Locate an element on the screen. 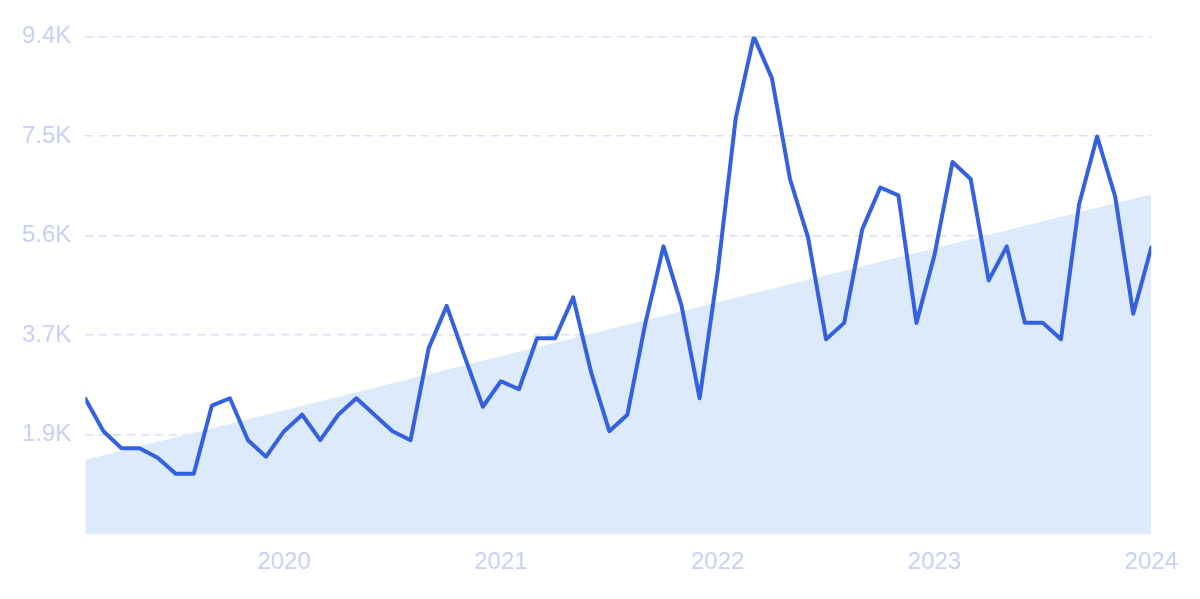 The height and width of the screenshot is (599, 1200). y-tick-label: 3.7K is located at coordinates (47, 333).